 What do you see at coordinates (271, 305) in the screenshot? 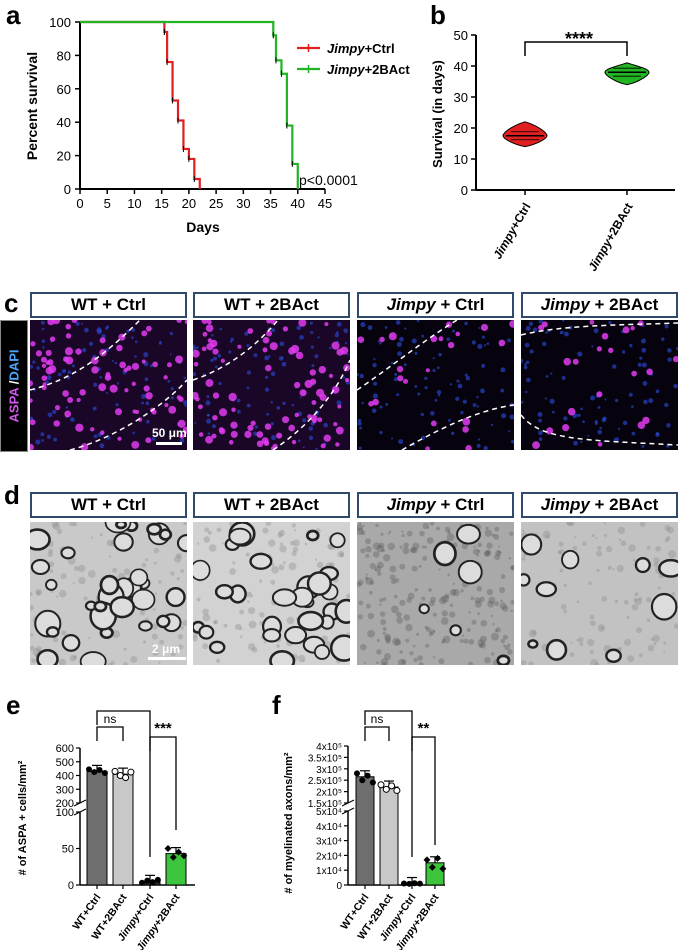
I see `c-header-1: WT + 2BAct` at bounding box center [271, 305].